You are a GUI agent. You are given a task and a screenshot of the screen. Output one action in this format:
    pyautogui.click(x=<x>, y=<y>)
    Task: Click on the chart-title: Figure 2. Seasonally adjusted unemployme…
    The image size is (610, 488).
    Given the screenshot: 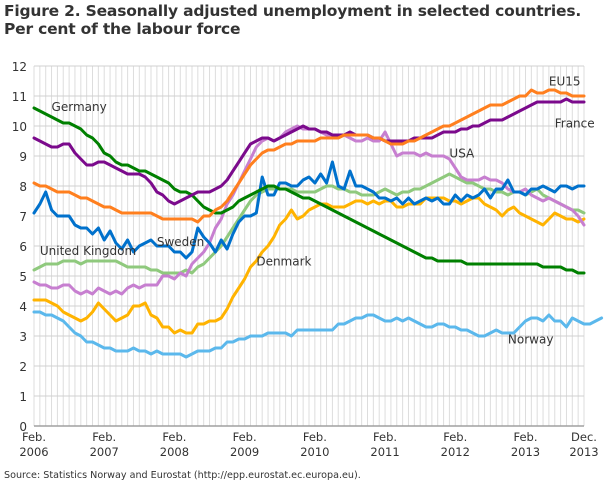 What is the action you would take?
    pyautogui.click(x=293, y=20)
    